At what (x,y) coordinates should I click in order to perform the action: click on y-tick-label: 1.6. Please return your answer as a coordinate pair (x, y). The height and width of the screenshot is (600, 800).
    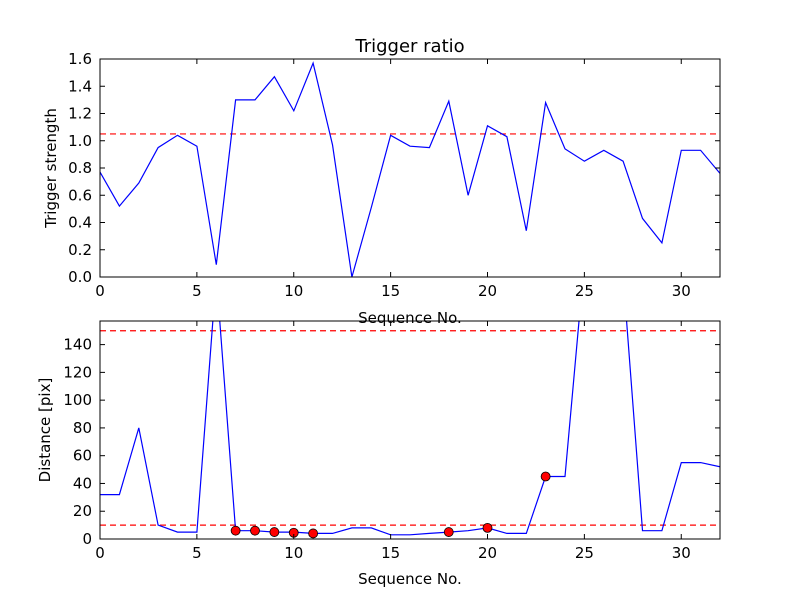
    Looking at the image, I should click on (80, 59).